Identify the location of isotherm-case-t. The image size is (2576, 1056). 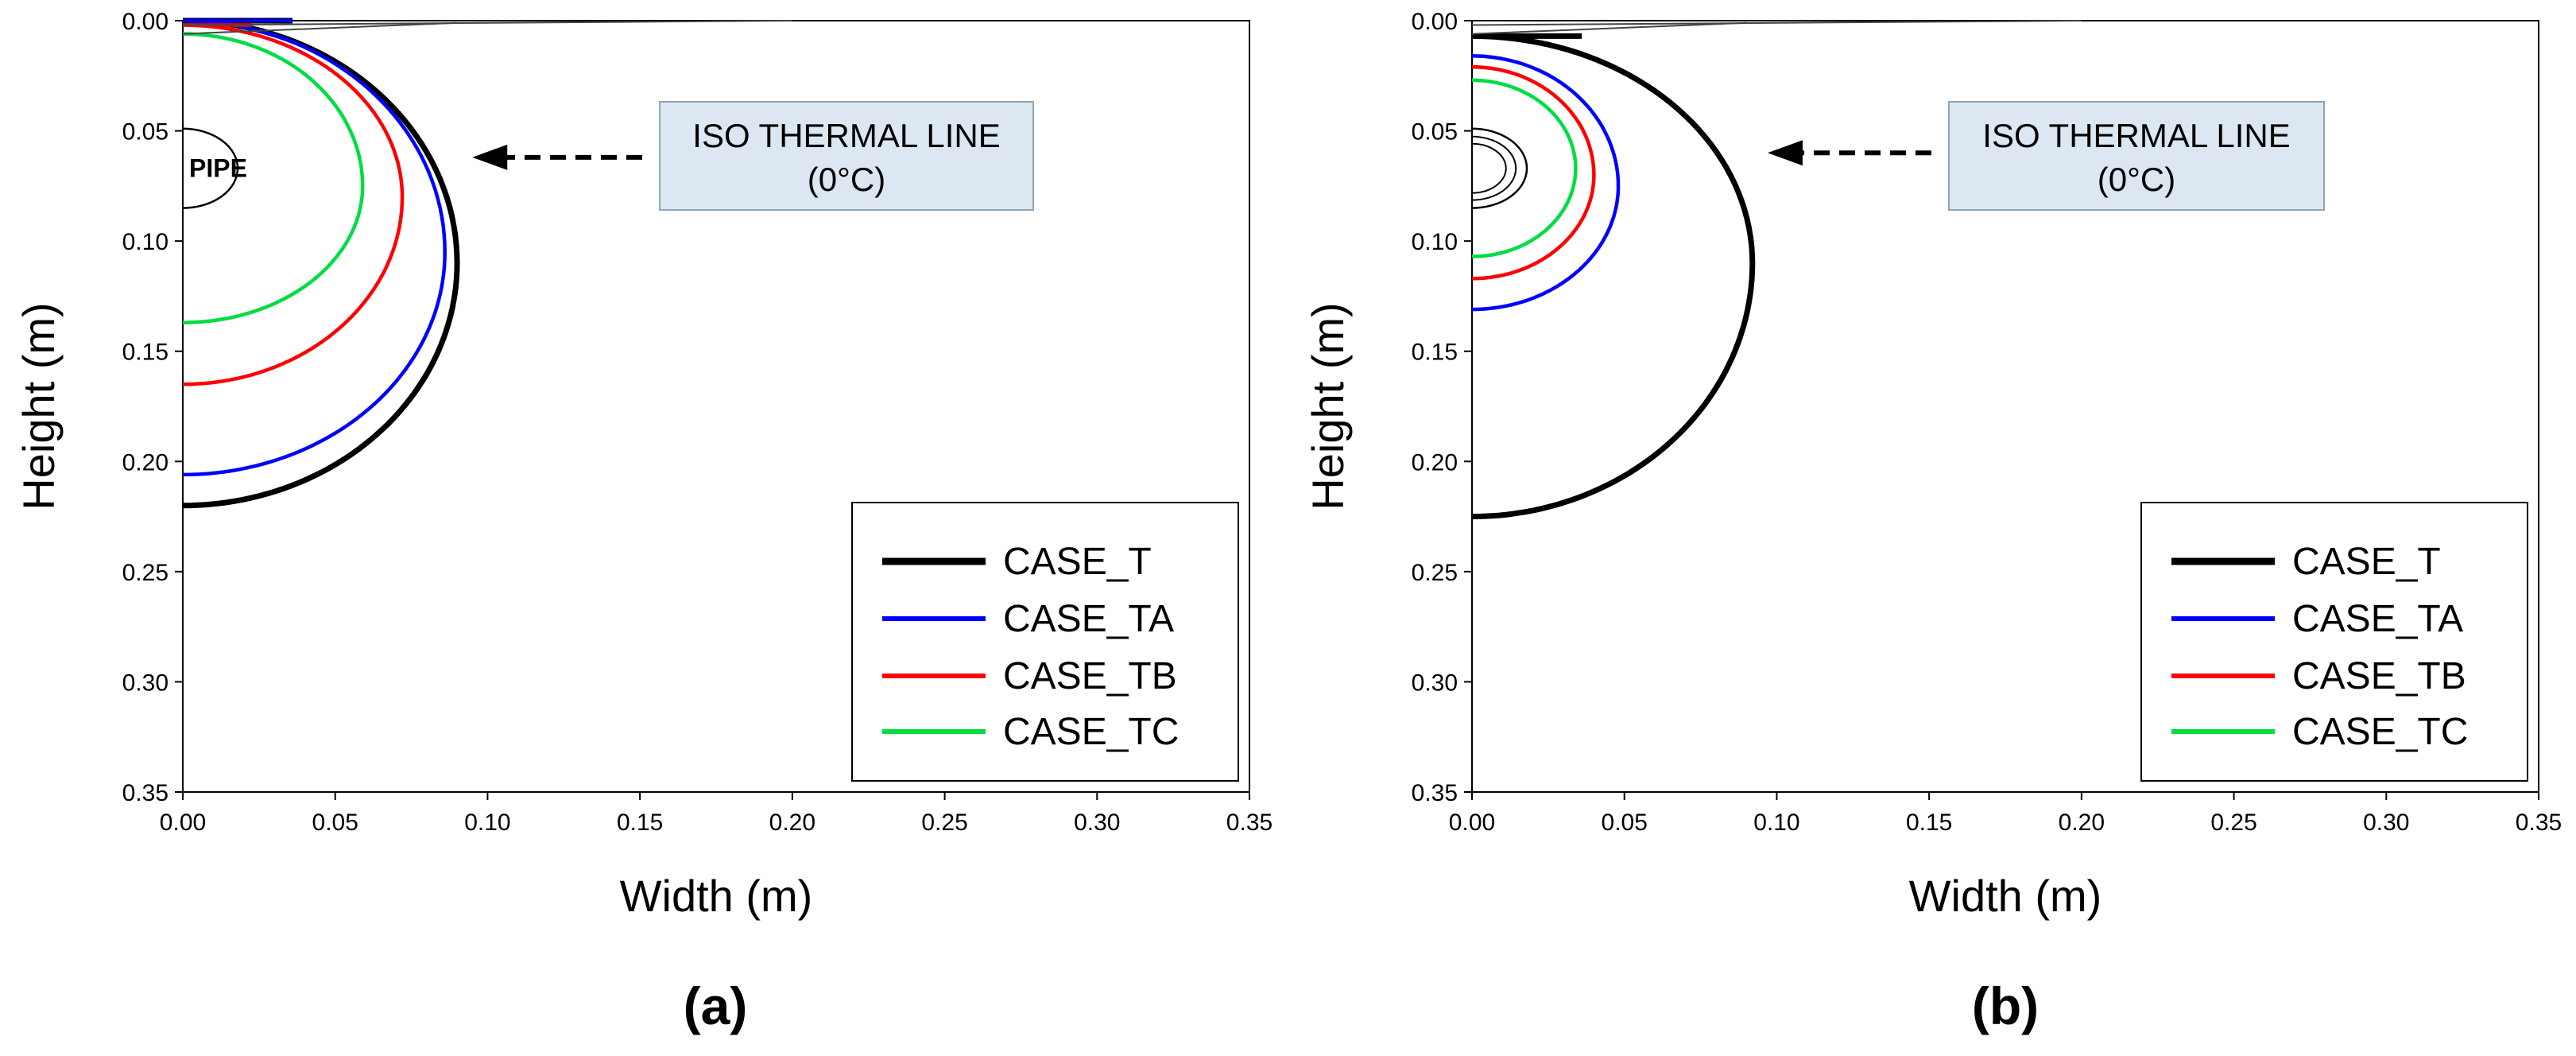
(1613, 276).